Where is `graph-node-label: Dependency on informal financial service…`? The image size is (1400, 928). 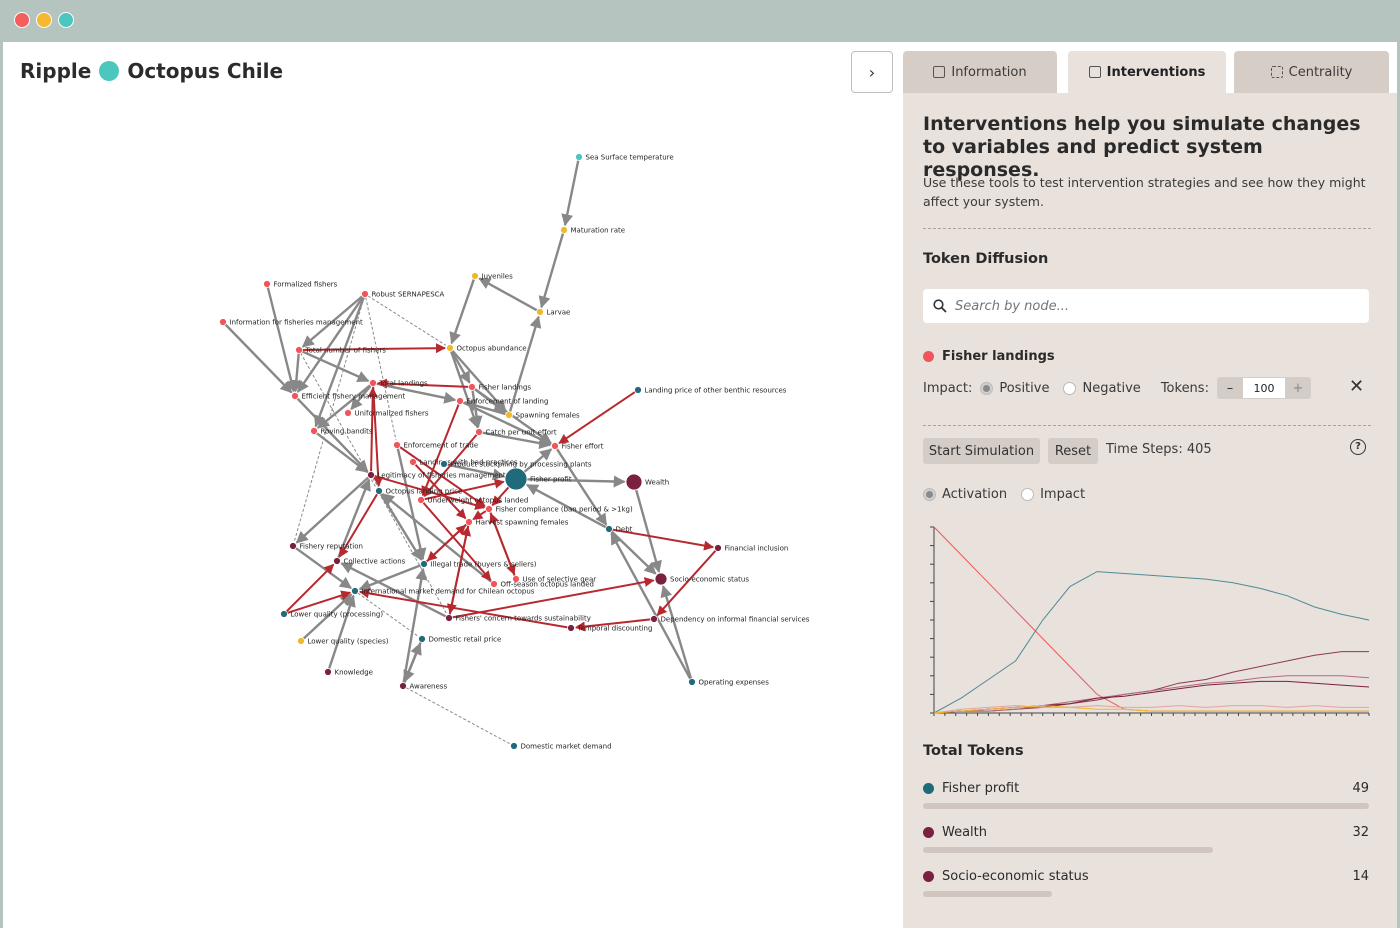 graph-node-label: Dependency on informal financial service… is located at coordinates (735, 620).